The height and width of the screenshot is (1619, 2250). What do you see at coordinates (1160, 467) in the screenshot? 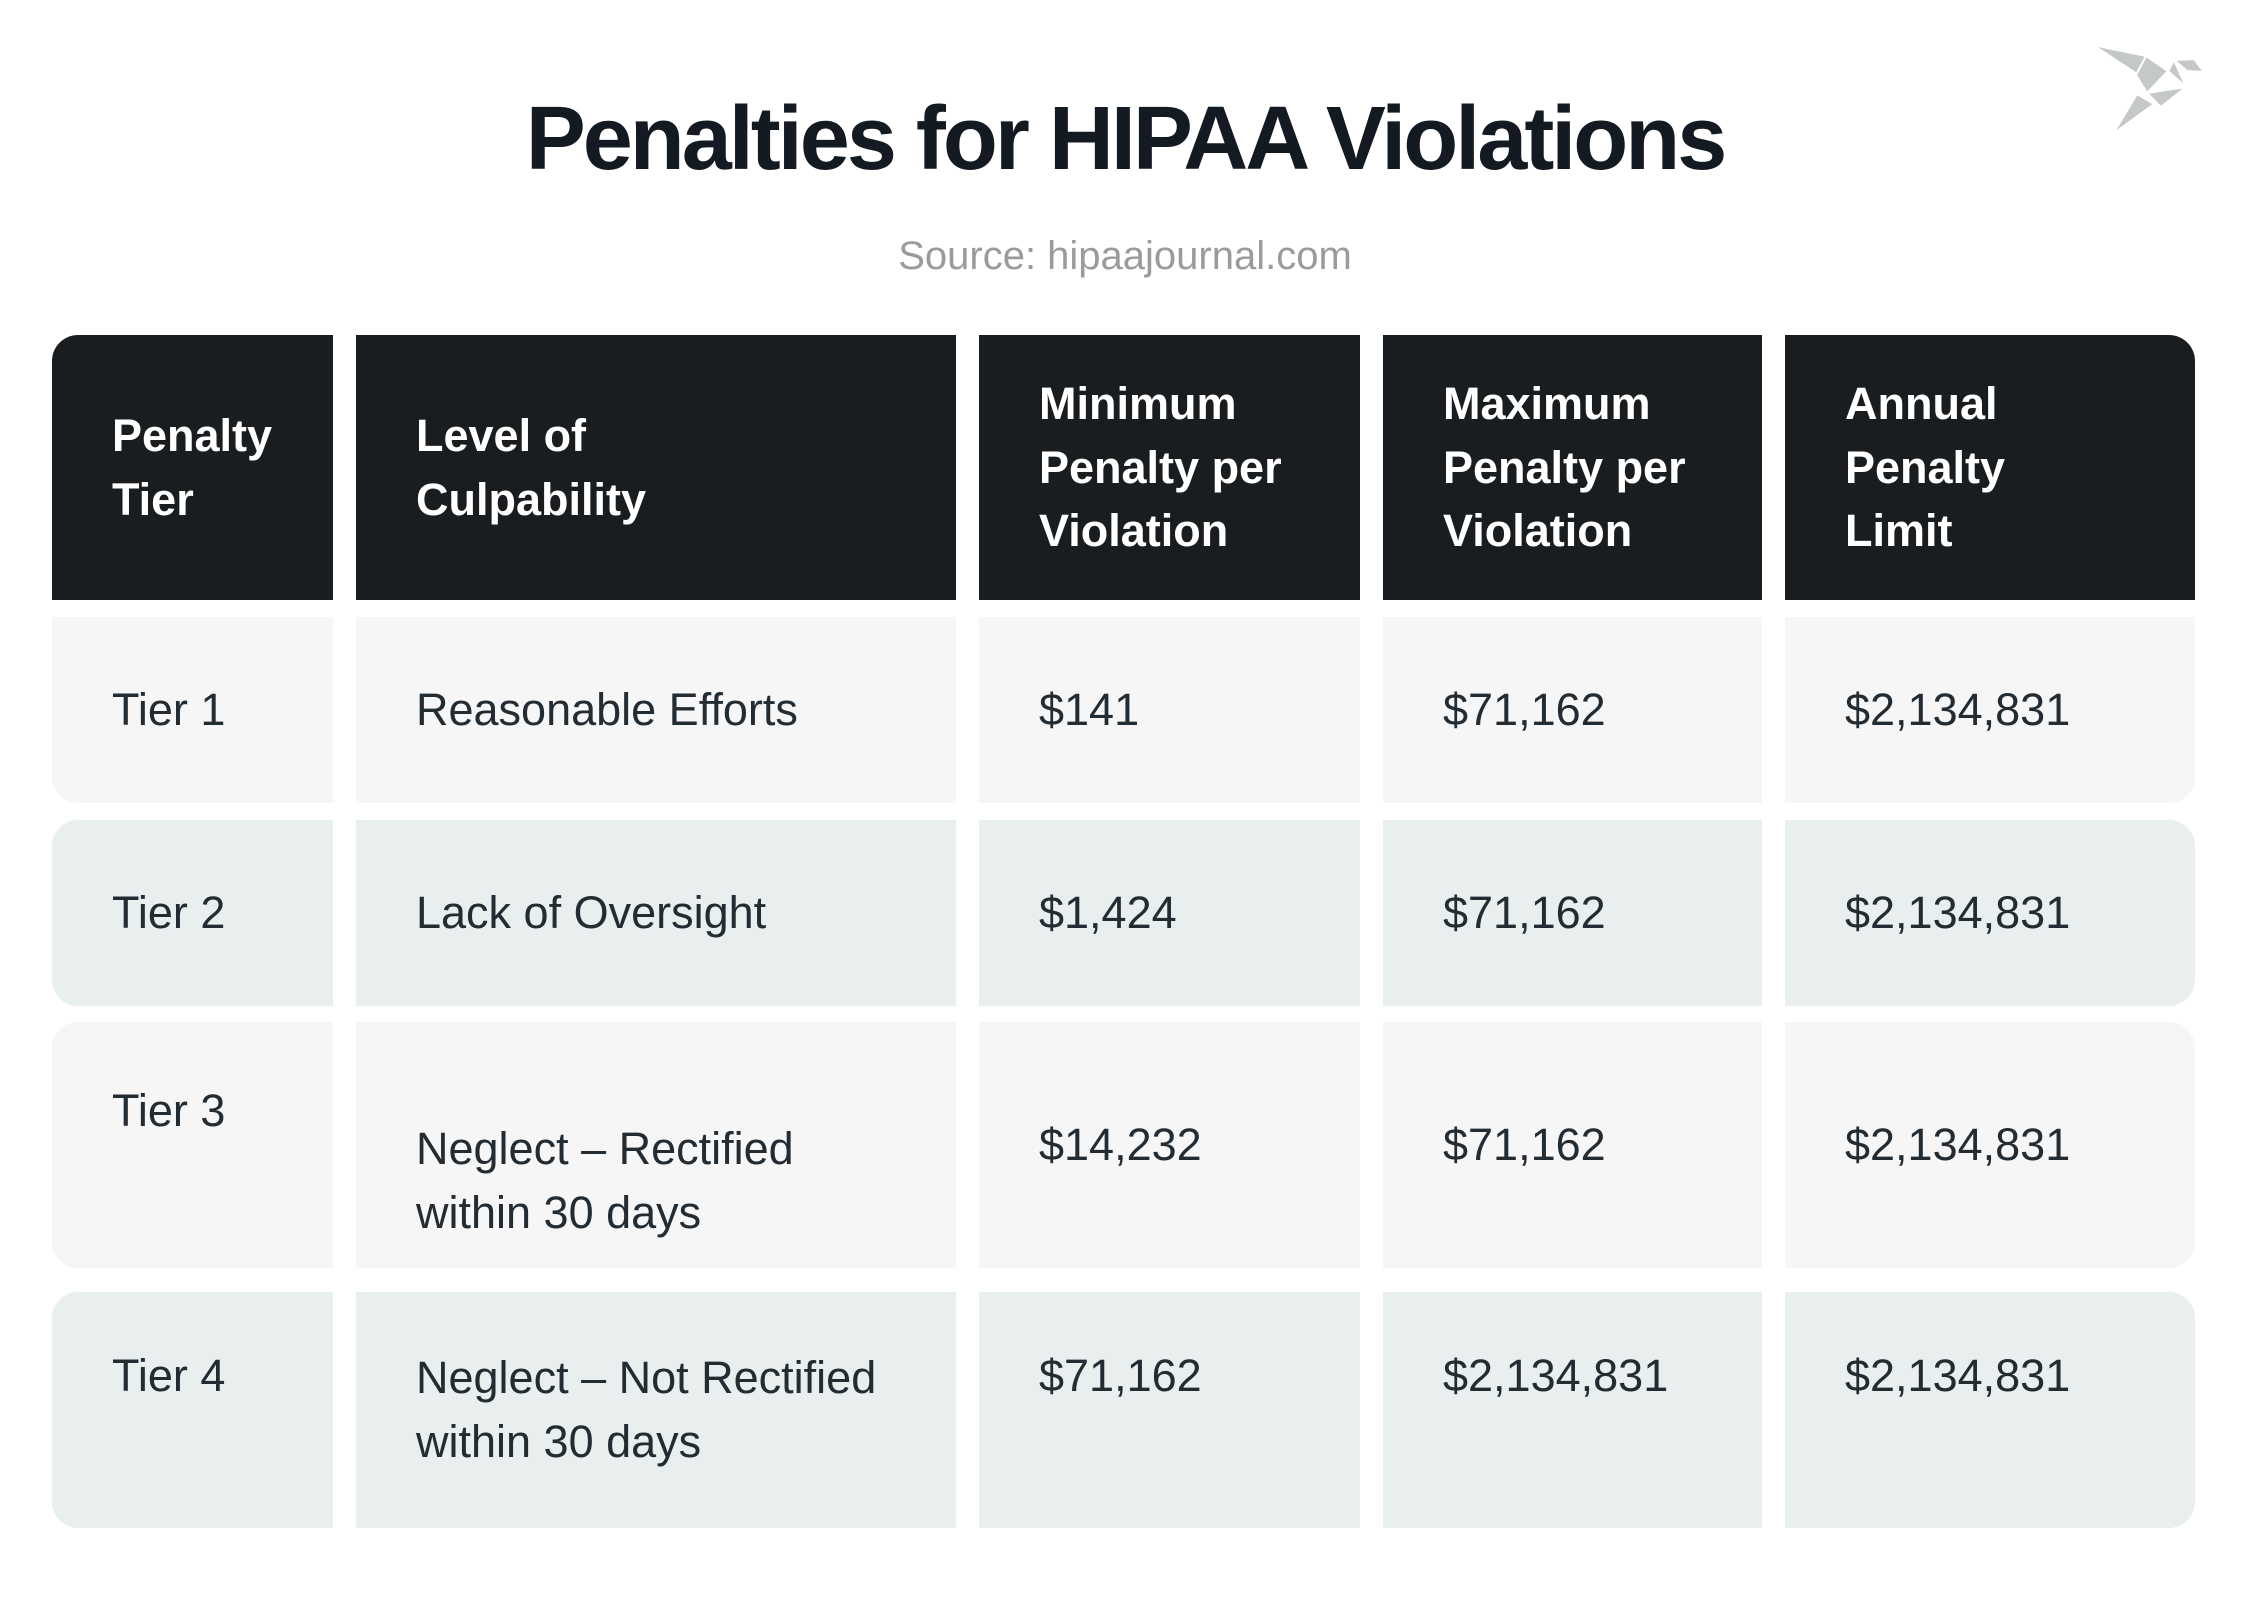
I see `header-label: Minimum Penalty per Violation` at bounding box center [1160, 467].